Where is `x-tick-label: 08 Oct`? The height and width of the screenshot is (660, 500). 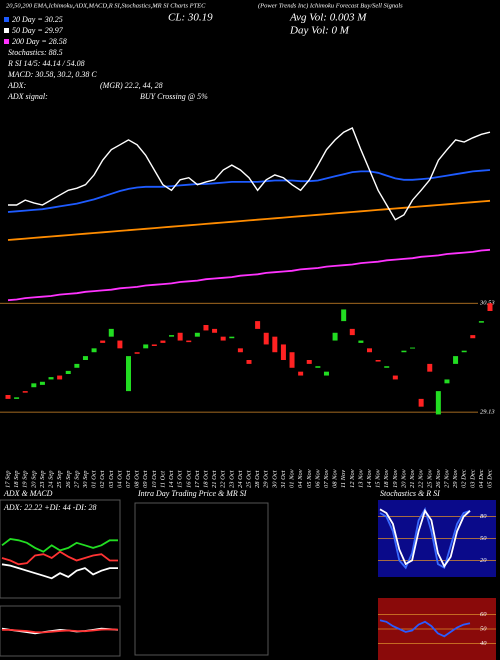 x-tick-label: 08 Oct is located at coordinates (137, 479).